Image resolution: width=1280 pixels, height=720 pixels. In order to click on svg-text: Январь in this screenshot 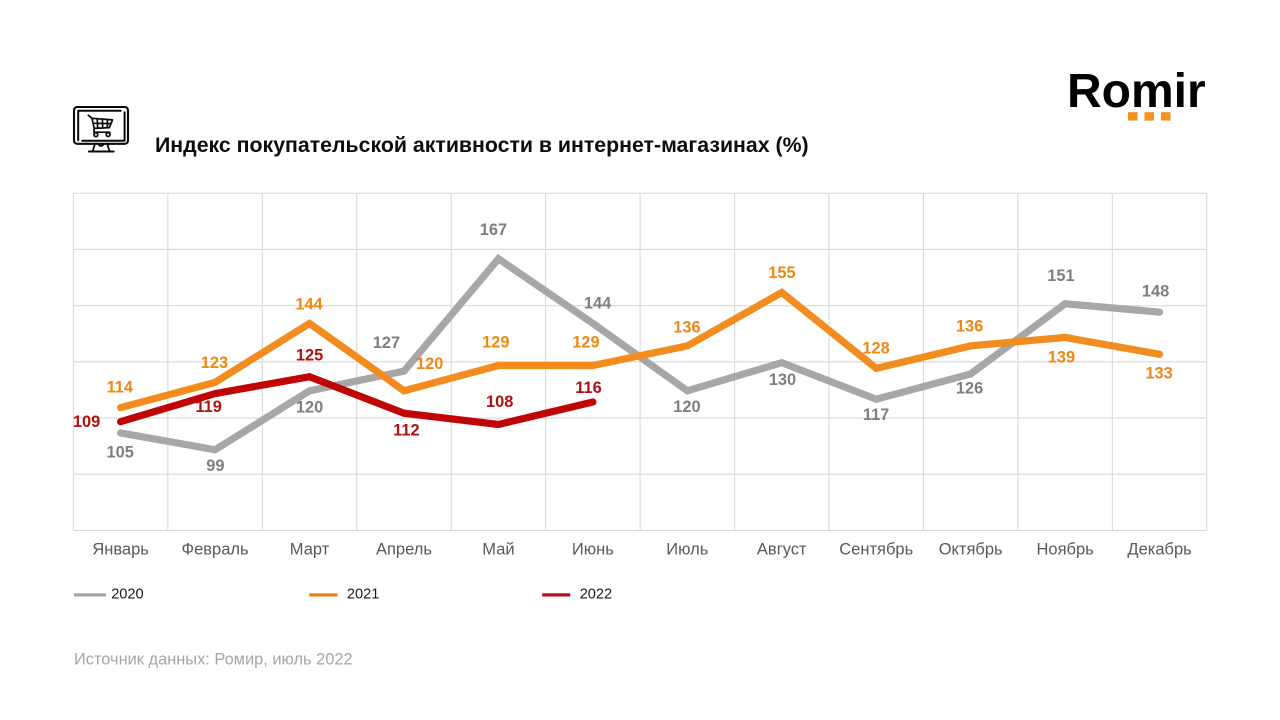, I will do `click(120, 550)`.